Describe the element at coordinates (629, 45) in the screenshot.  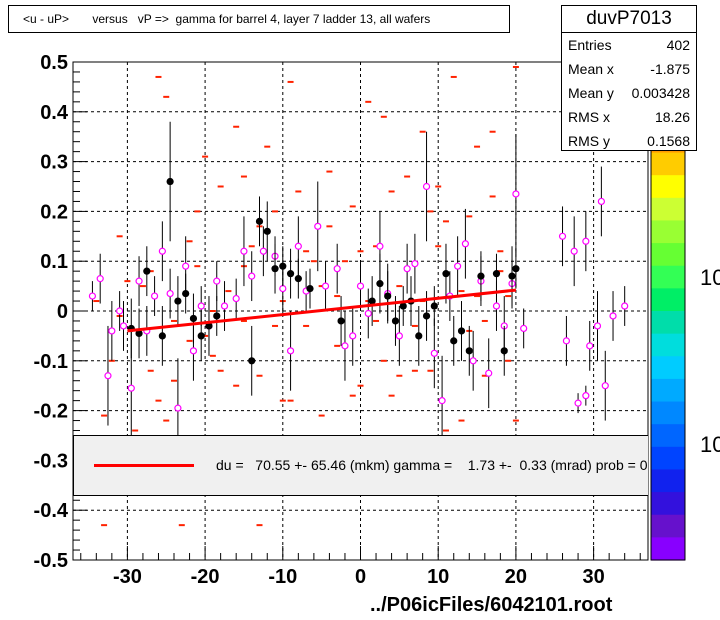
I see `stats-row-entries: Entries 402` at that location.